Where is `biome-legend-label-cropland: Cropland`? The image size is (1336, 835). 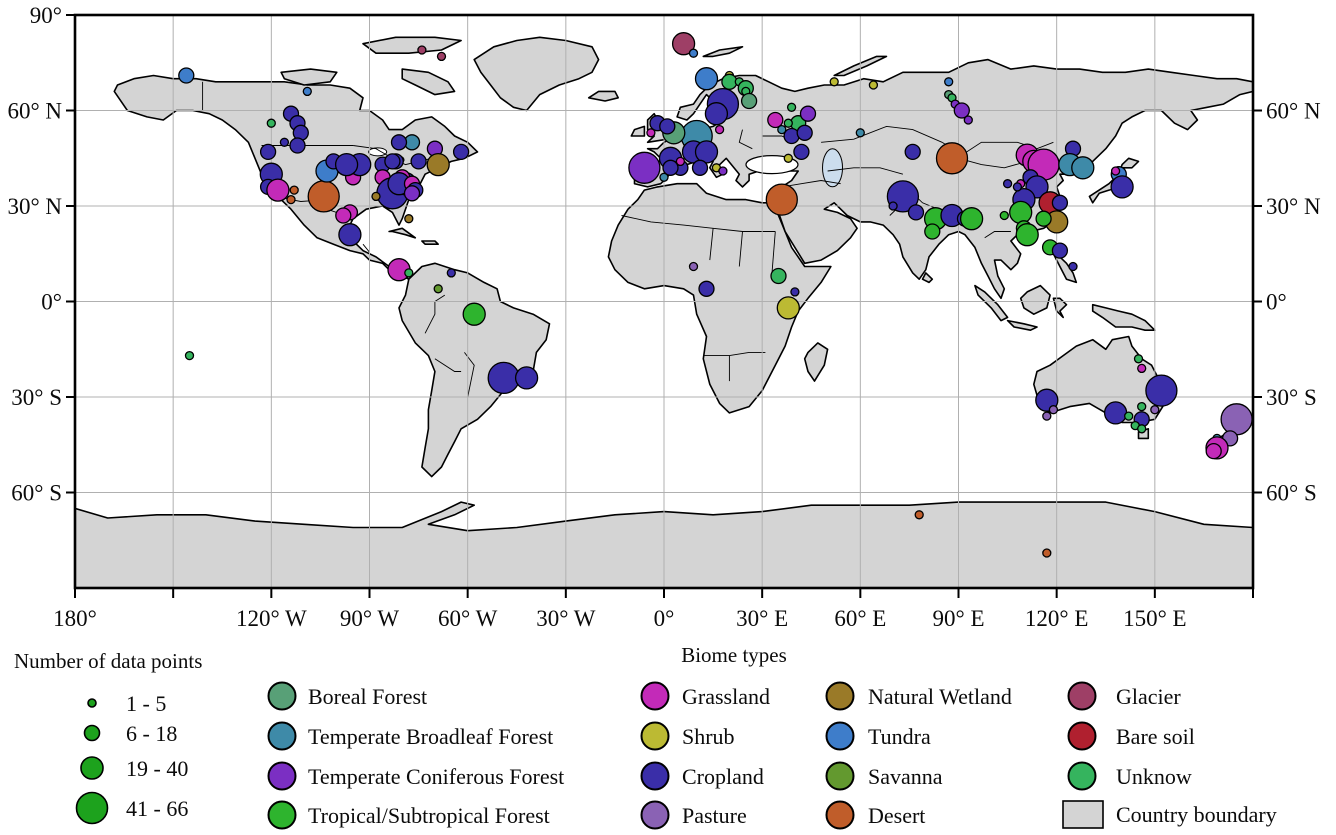 biome-legend-label-cropland: Cropland is located at coordinates (723, 776).